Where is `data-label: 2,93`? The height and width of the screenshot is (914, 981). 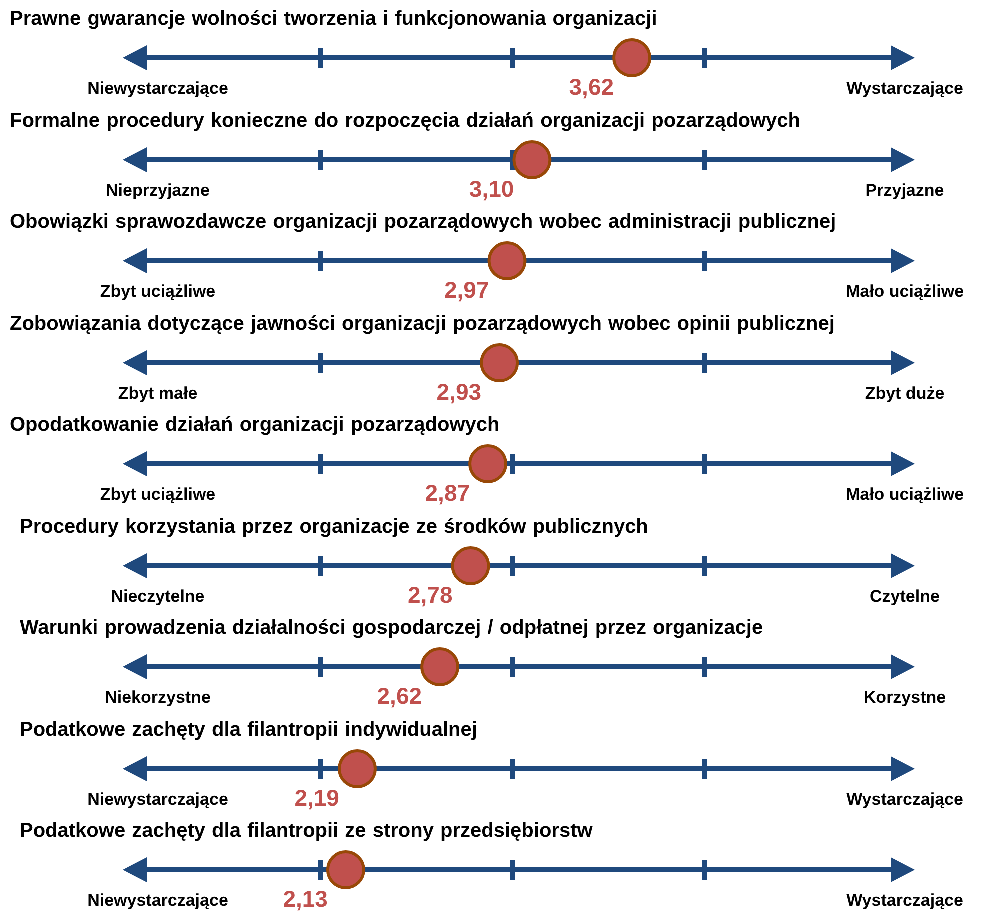
data-label: 2,93 is located at coordinates (459, 391).